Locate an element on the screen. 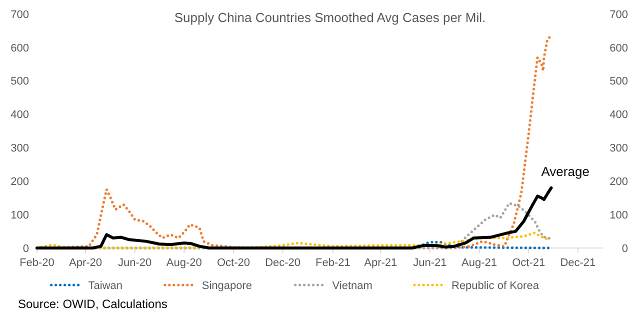 The image size is (641, 320). x-tick-label: Feb-20 is located at coordinates (37, 263).